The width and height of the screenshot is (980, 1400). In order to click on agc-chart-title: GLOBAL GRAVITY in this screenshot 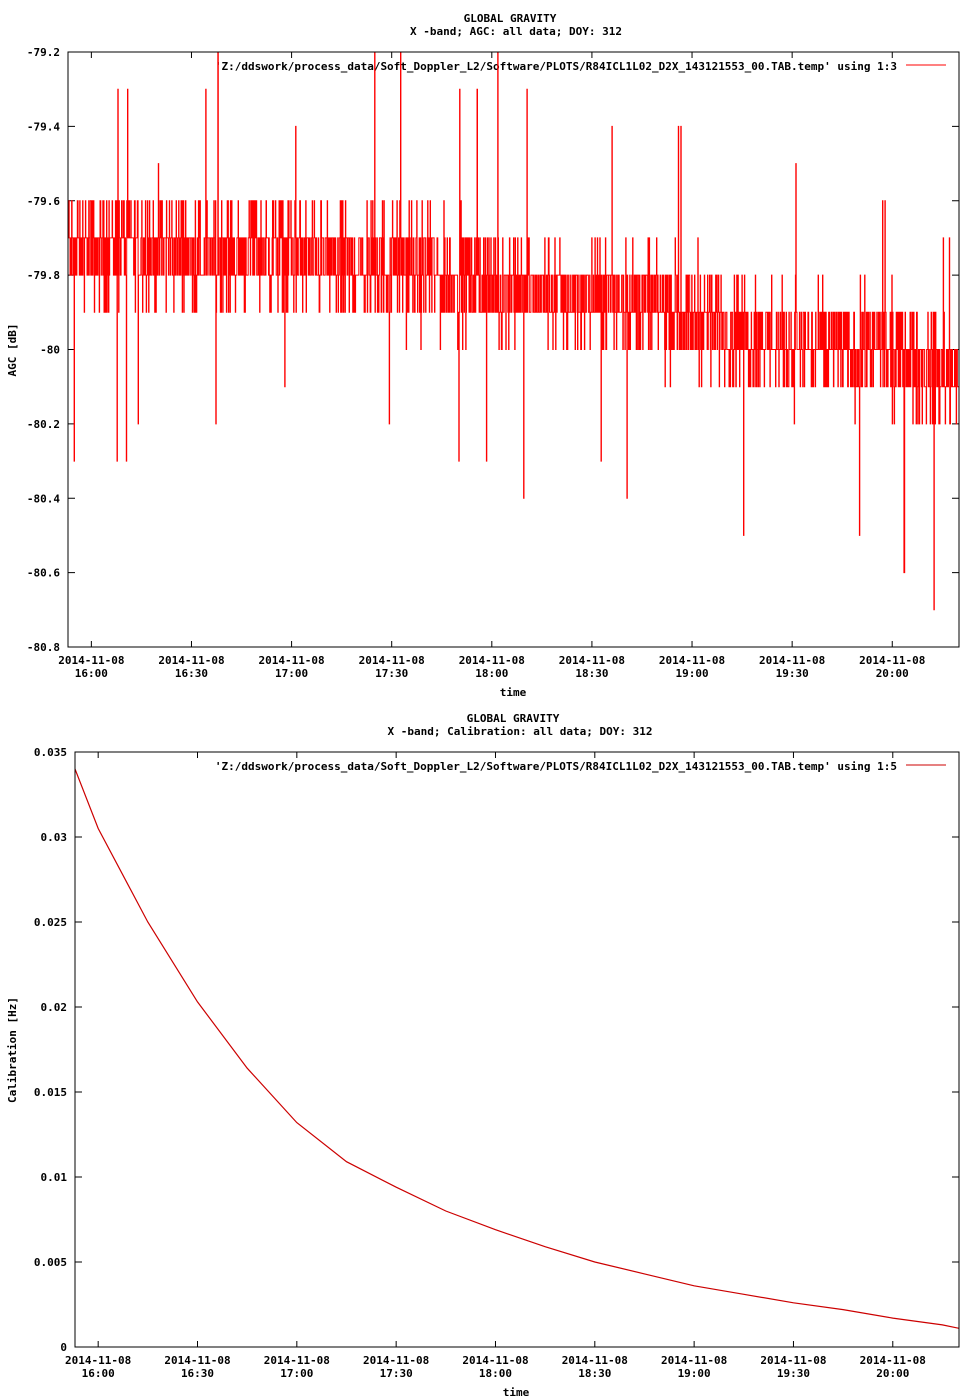, I will do `click(510, 18)`.